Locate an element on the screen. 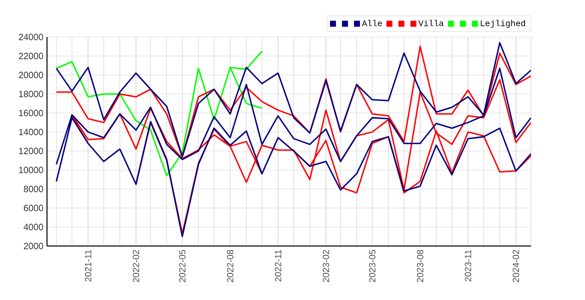  x-tick-label: 2023-11 is located at coordinates (468, 266).